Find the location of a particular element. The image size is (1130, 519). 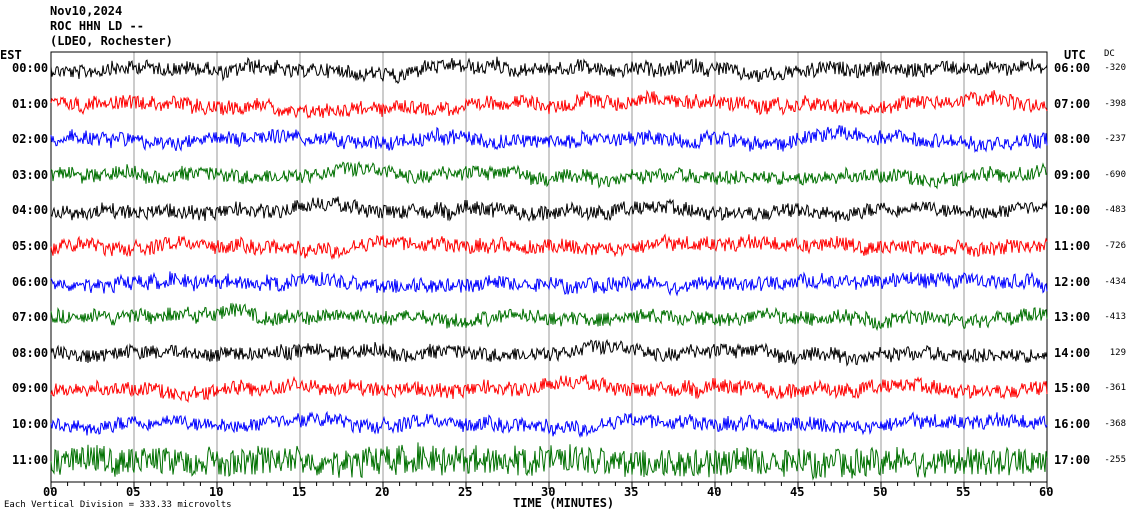

est-hour-label: 02:00 is located at coordinates (30, 139).